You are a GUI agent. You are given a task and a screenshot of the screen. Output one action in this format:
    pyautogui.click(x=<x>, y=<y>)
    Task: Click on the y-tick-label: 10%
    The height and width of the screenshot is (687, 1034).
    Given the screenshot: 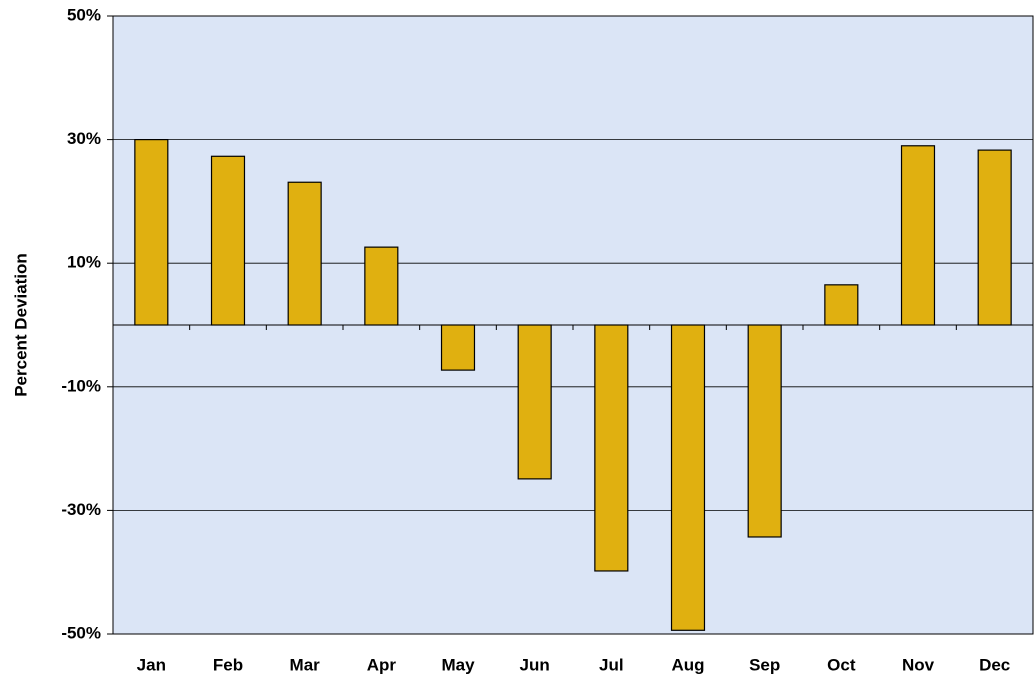 What is the action you would take?
    pyautogui.click(x=84, y=262)
    